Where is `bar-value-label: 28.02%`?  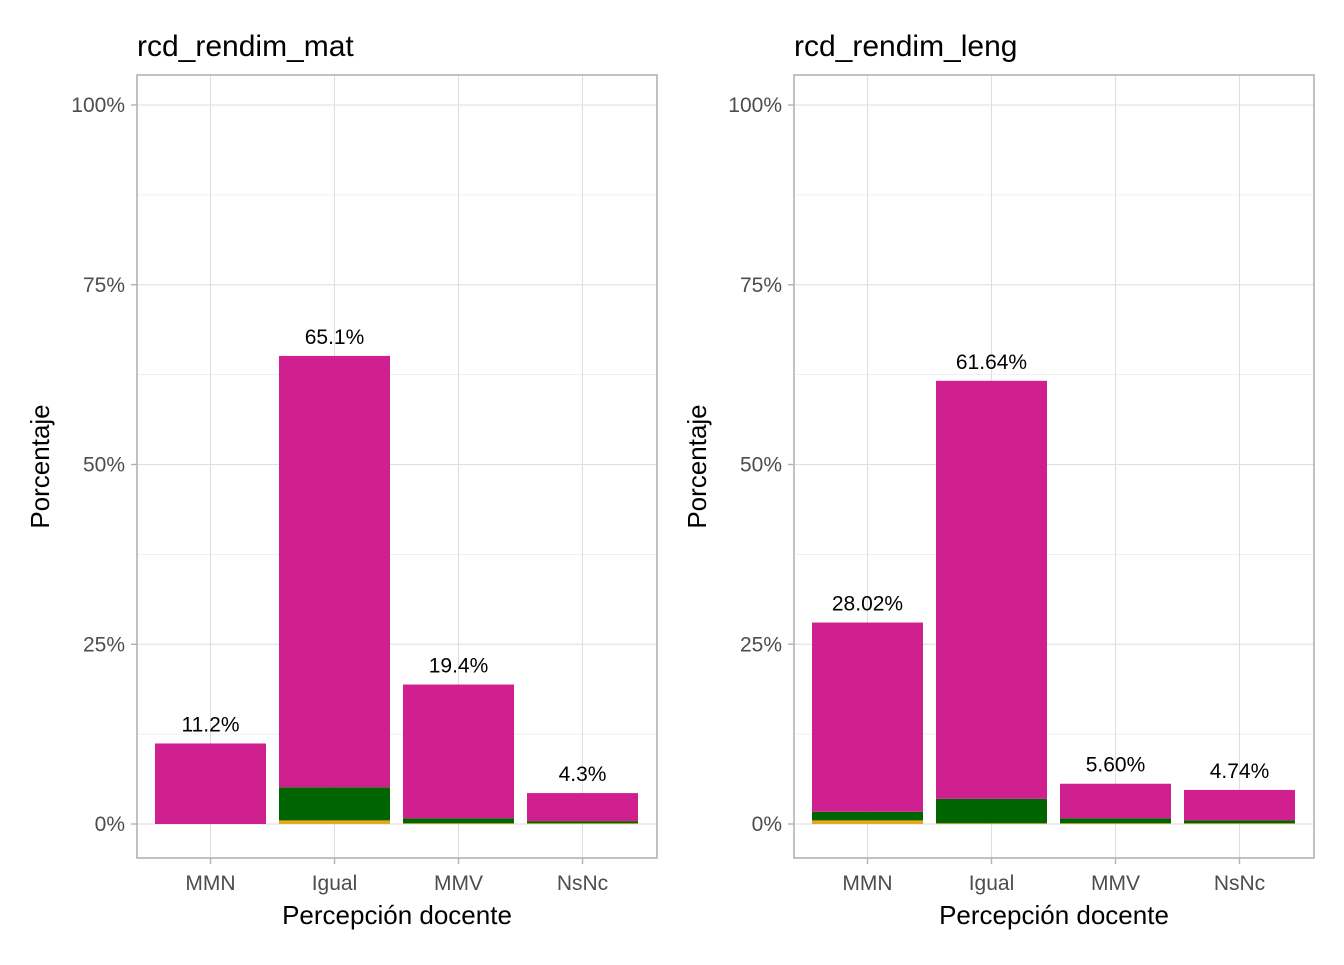 bar-value-label: 28.02% is located at coordinates (867, 604).